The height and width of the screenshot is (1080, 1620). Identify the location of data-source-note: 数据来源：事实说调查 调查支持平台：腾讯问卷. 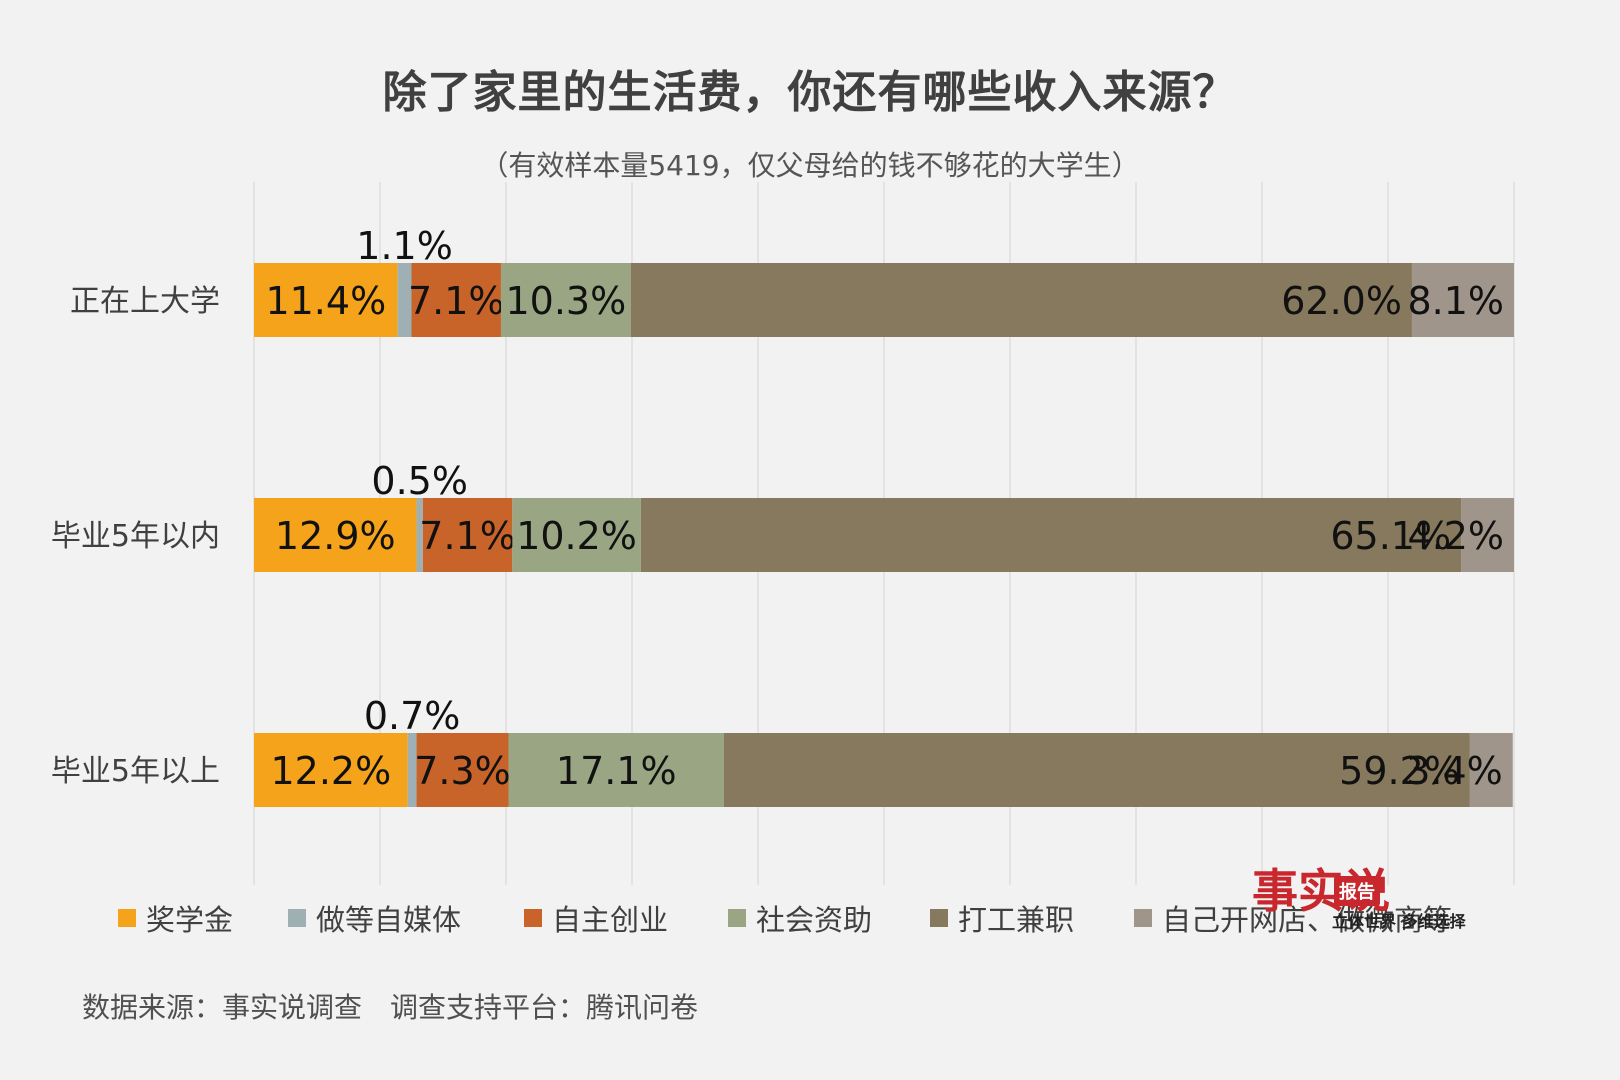
(390, 1007).